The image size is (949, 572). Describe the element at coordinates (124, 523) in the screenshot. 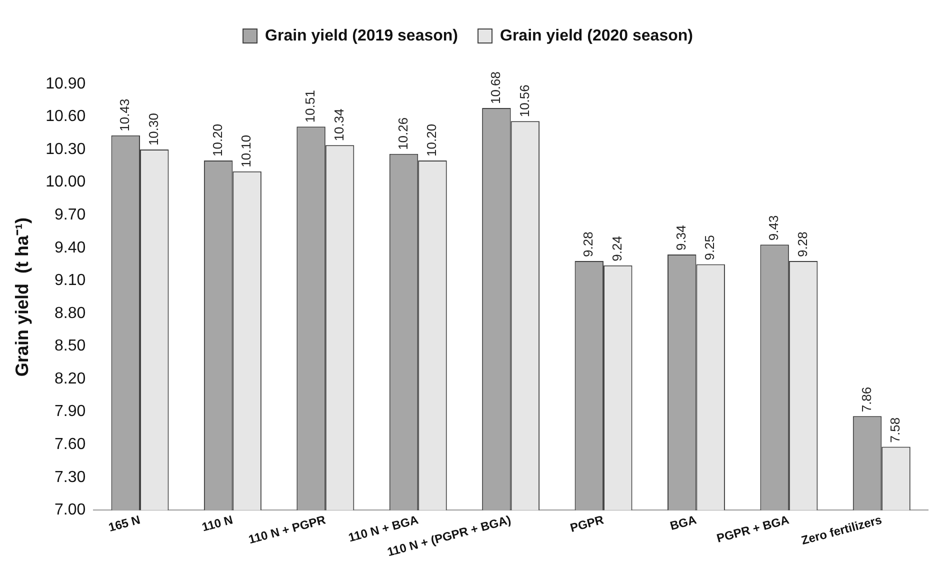

I see `x-tick-label: 165 N` at that location.